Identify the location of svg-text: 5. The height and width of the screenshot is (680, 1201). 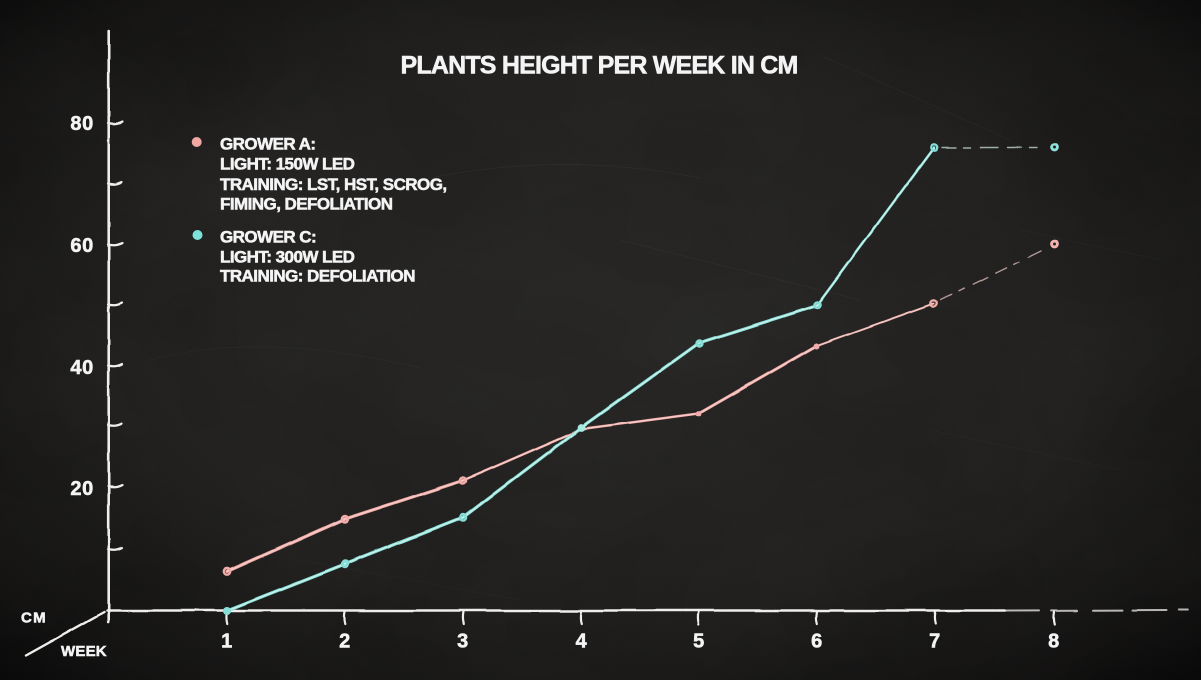
(699, 642).